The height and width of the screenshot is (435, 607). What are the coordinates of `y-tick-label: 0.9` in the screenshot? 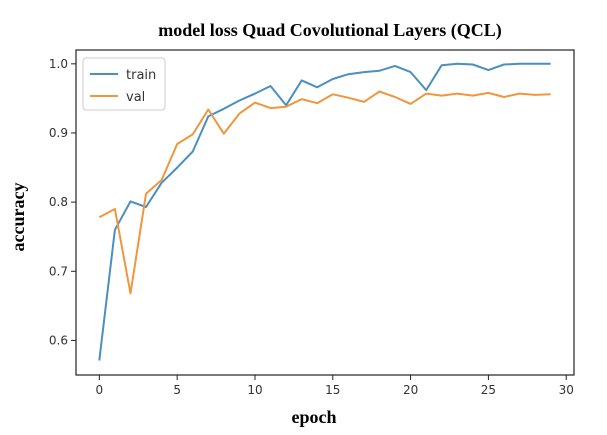 It's located at (58, 133).